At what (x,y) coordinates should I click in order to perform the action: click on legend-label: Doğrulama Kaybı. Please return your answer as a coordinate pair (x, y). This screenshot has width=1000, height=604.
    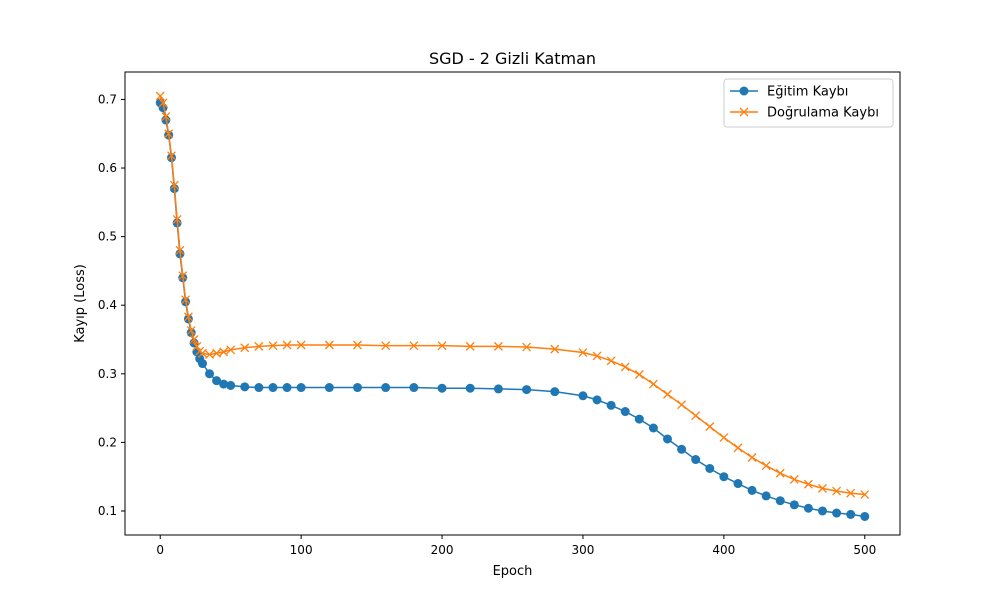
    Looking at the image, I should click on (823, 113).